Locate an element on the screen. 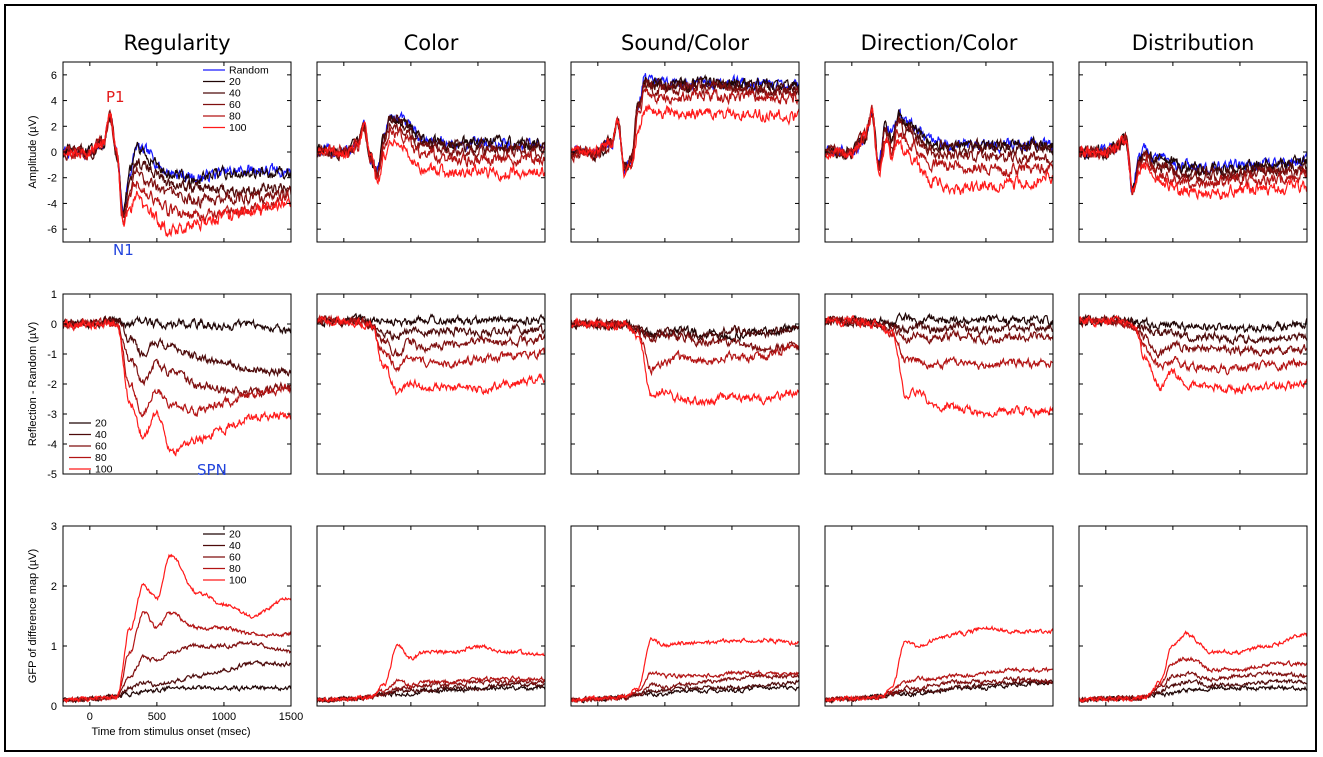 The image size is (1323, 757). y-tick-label: -3 is located at coordinates (52, 415).